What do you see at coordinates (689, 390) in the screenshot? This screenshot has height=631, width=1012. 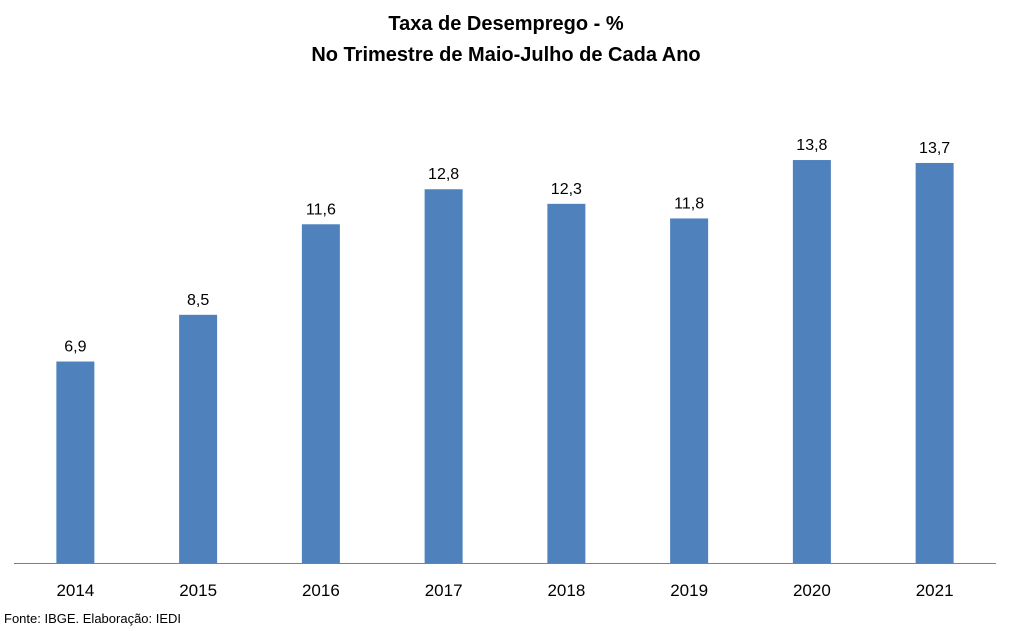 I see `bar-2019` at bounding box center [689, 390].